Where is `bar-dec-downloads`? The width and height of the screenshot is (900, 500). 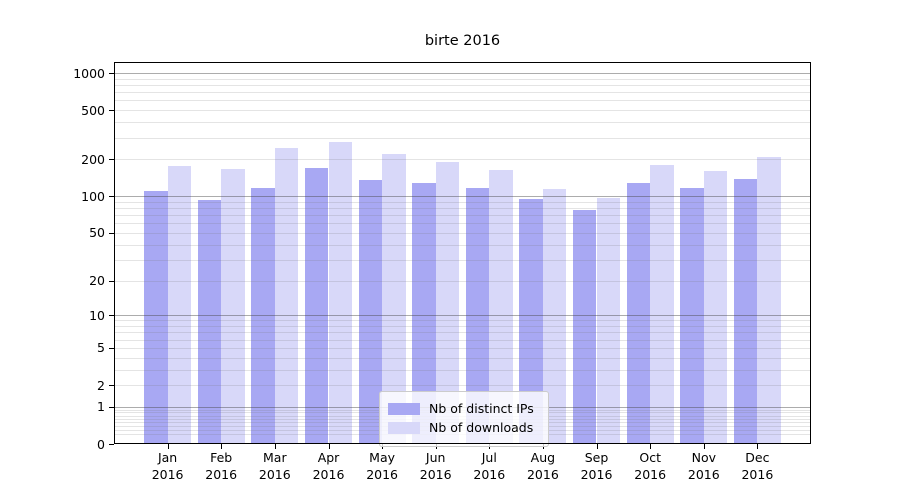
bar-dec-downloads is located at coordinates (769, 300).